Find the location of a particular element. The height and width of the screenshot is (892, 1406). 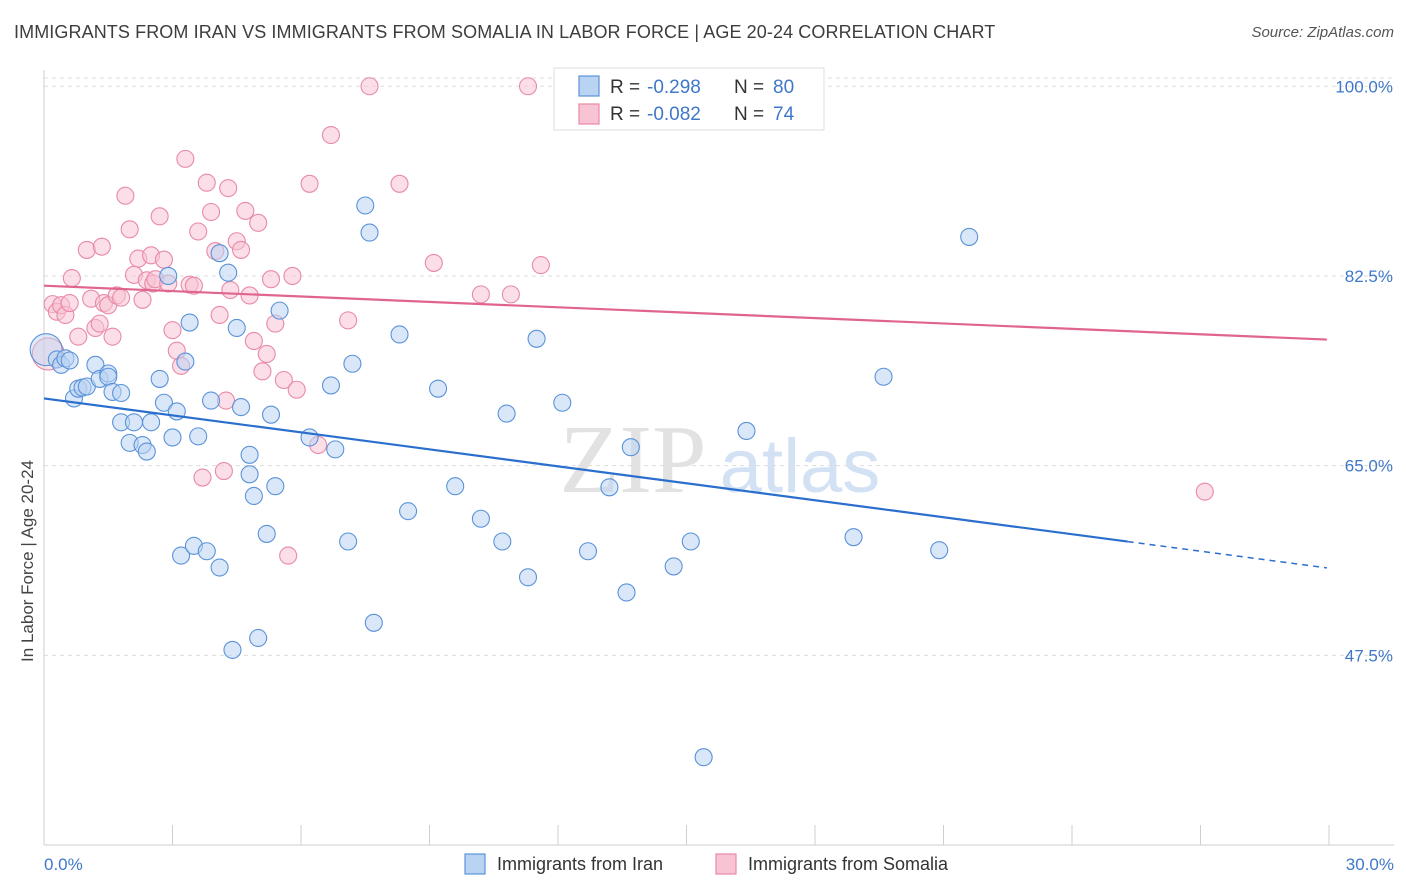

legend-n-value-somalia: 74 is located at coordinates (784, 114).